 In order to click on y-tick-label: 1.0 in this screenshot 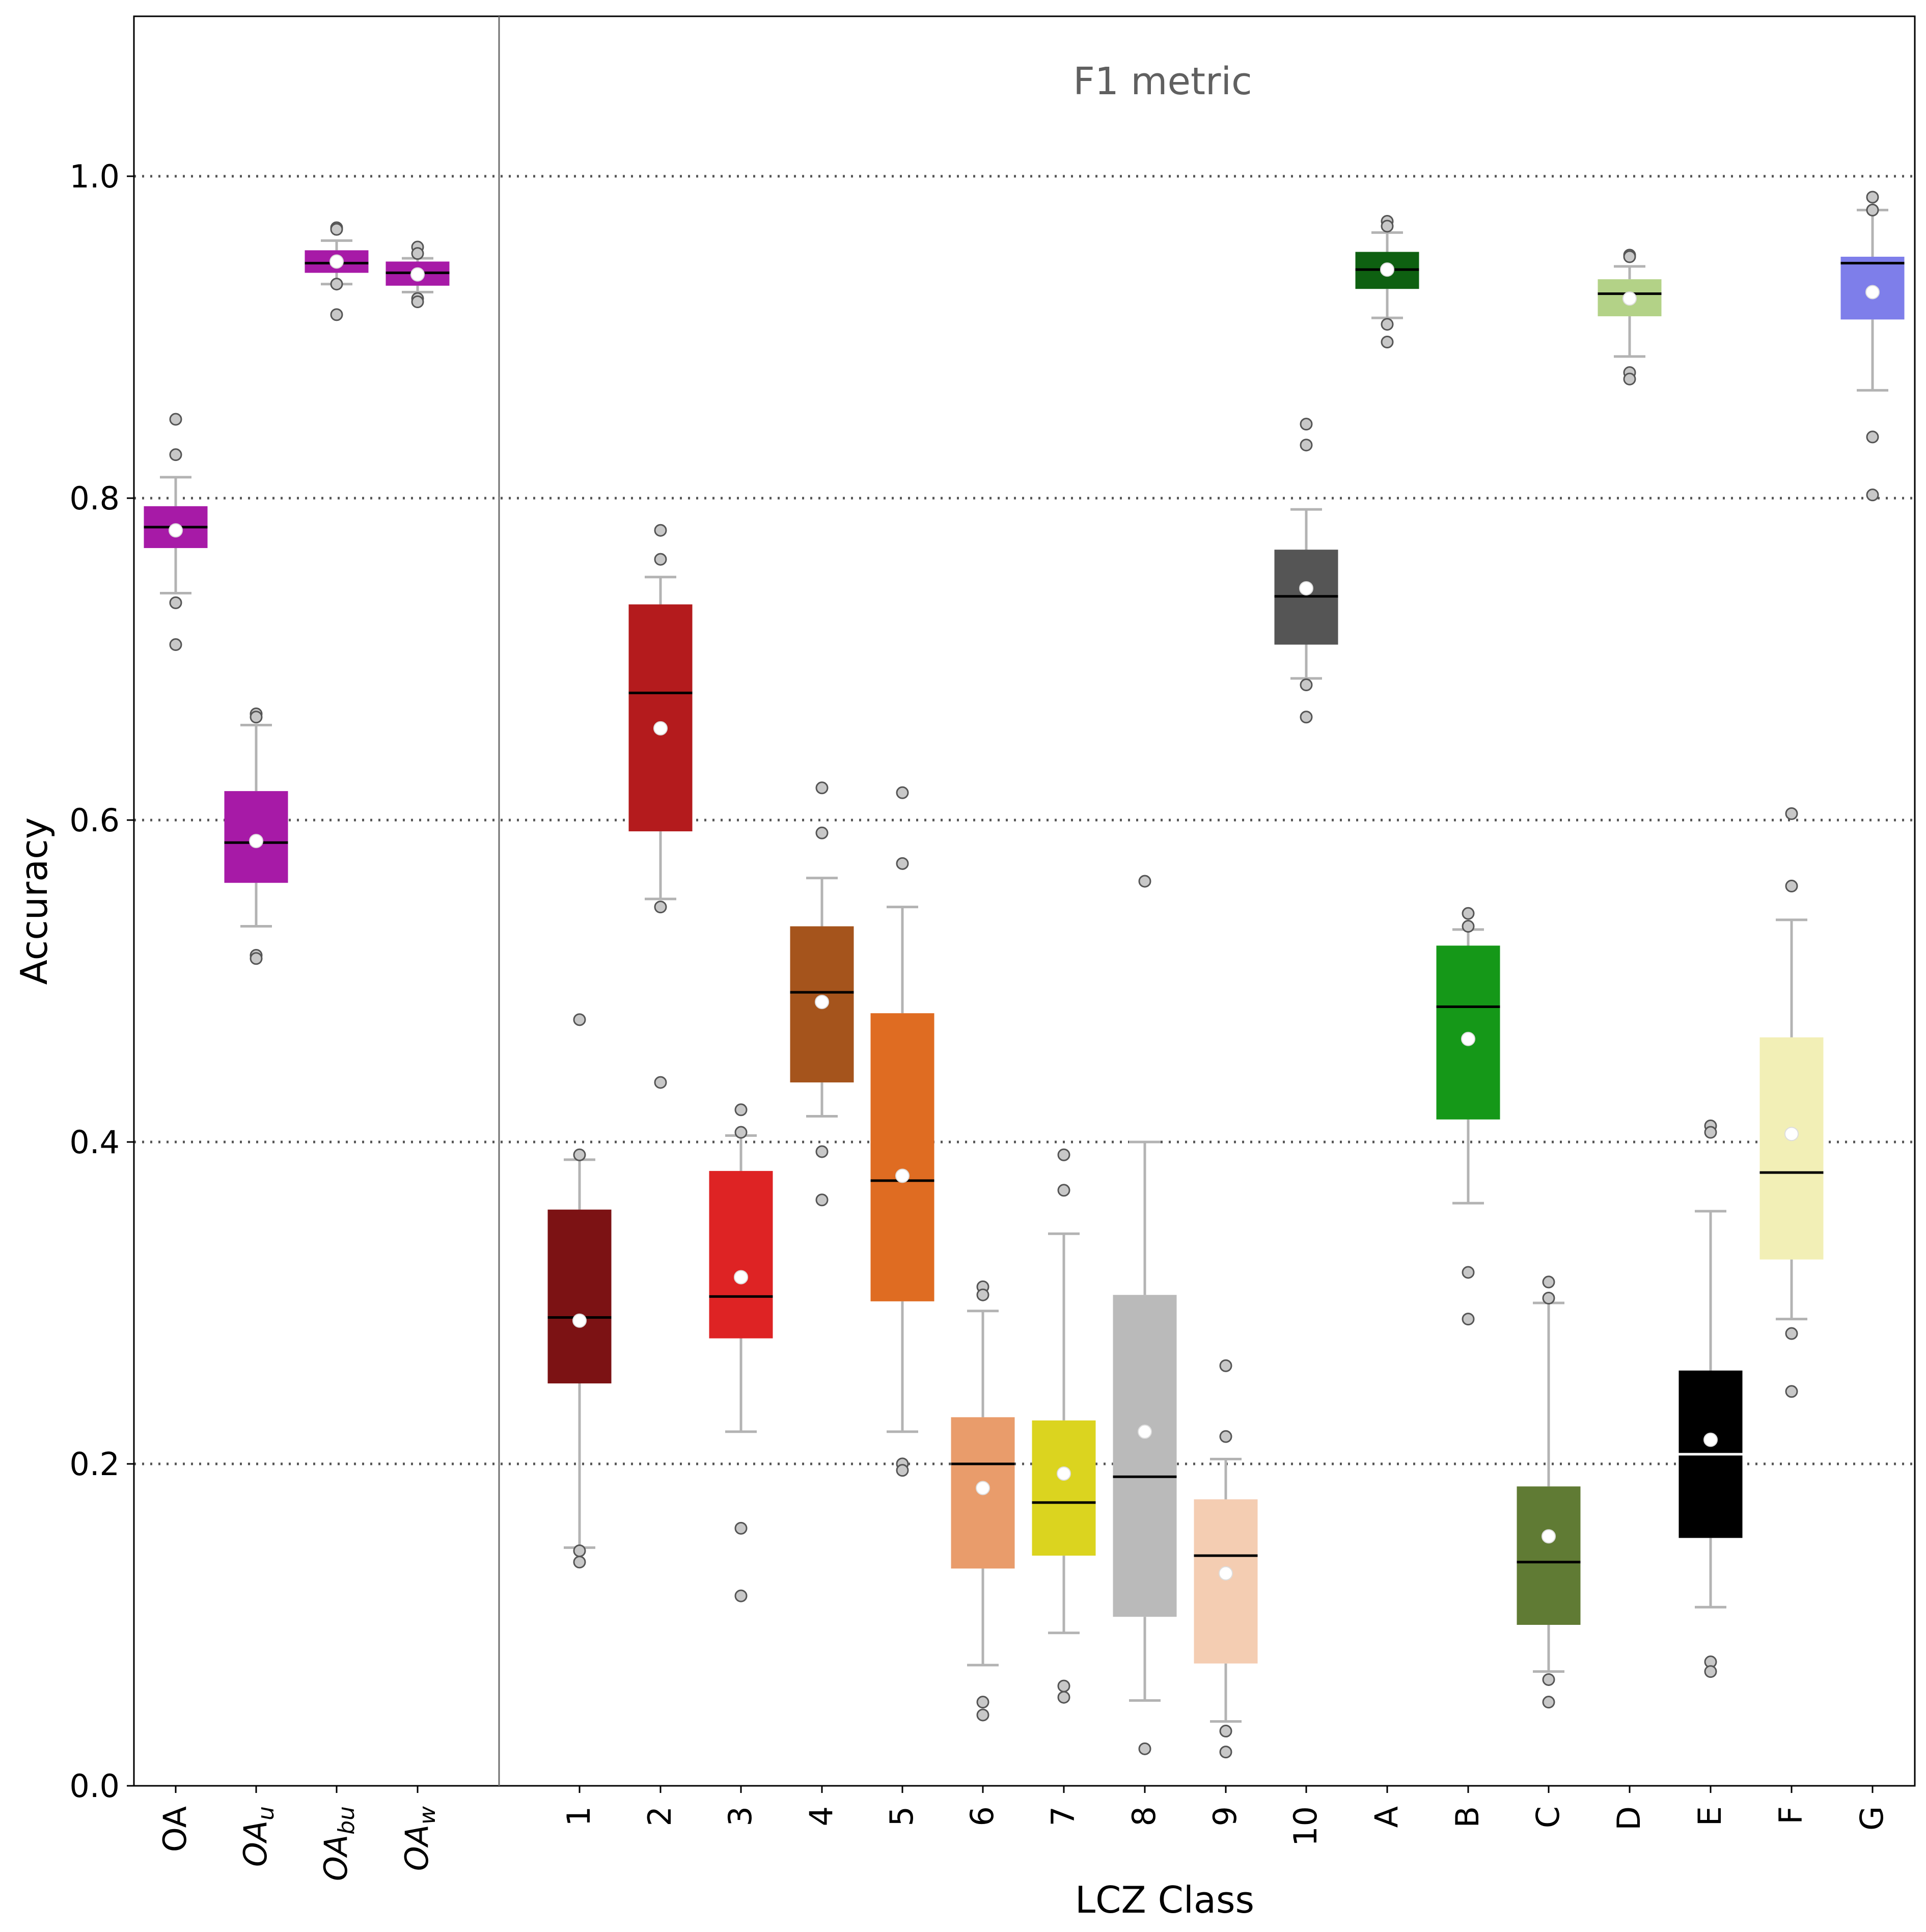, I will do `click(95, 176)`.